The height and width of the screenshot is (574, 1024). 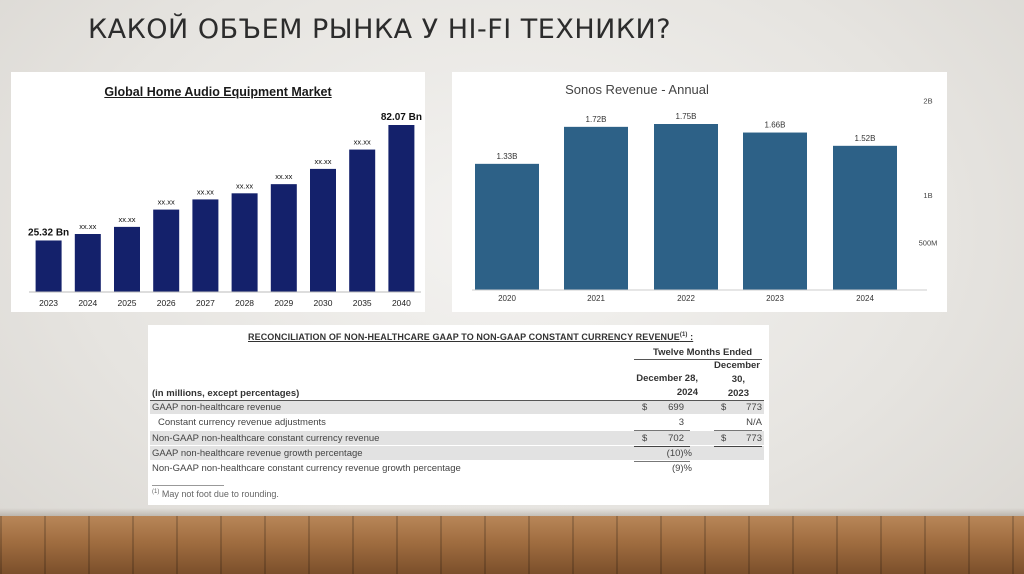 What do you see at coordinates (127, 303) in the screenshot?
I see `x-tick-label: 2025` at bounding box center [127, 303].